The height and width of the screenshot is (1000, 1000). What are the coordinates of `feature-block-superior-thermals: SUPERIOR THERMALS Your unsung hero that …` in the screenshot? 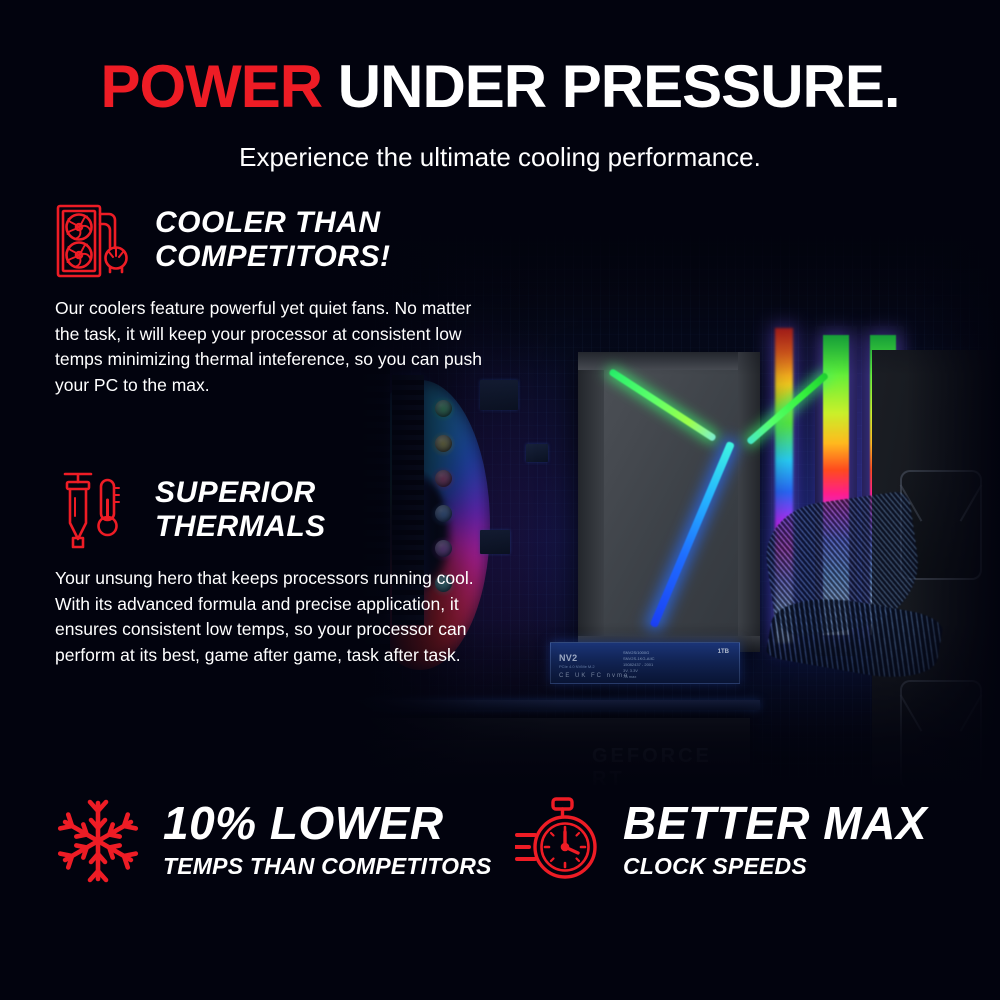 It's located at (295, 569).